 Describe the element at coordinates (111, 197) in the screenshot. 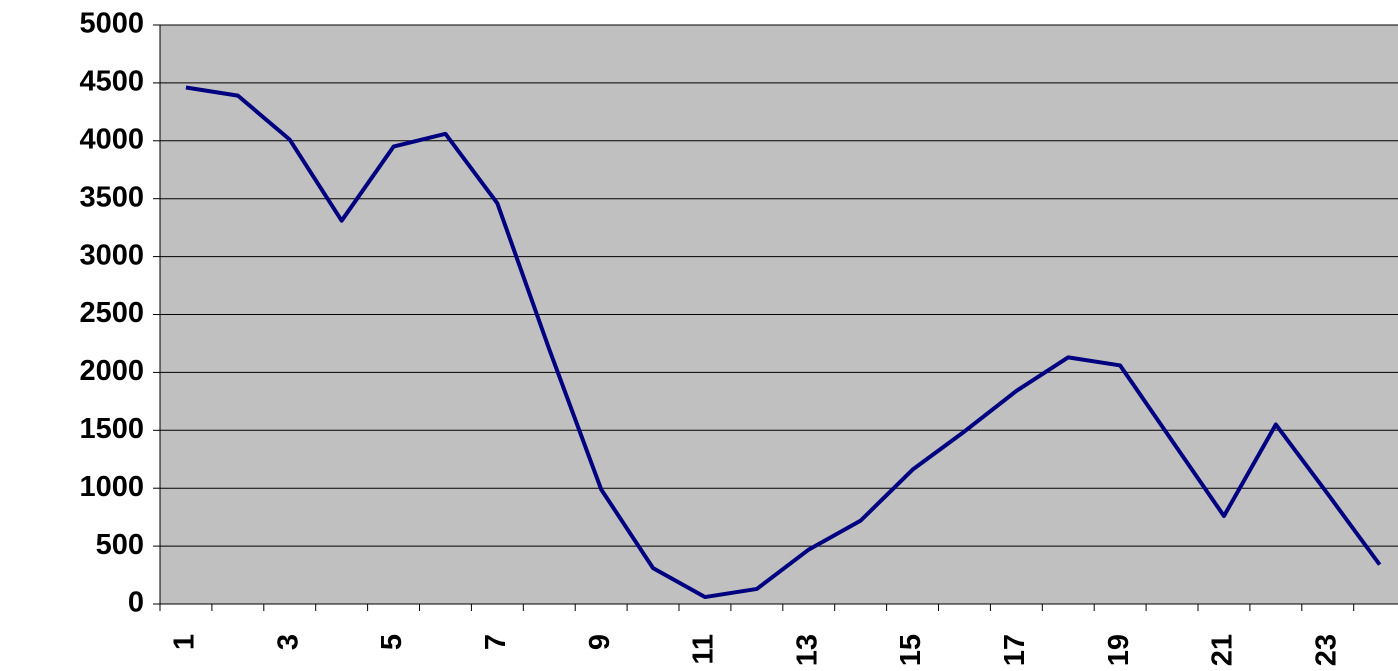

I see `y-tick-label: 3500` at that location.